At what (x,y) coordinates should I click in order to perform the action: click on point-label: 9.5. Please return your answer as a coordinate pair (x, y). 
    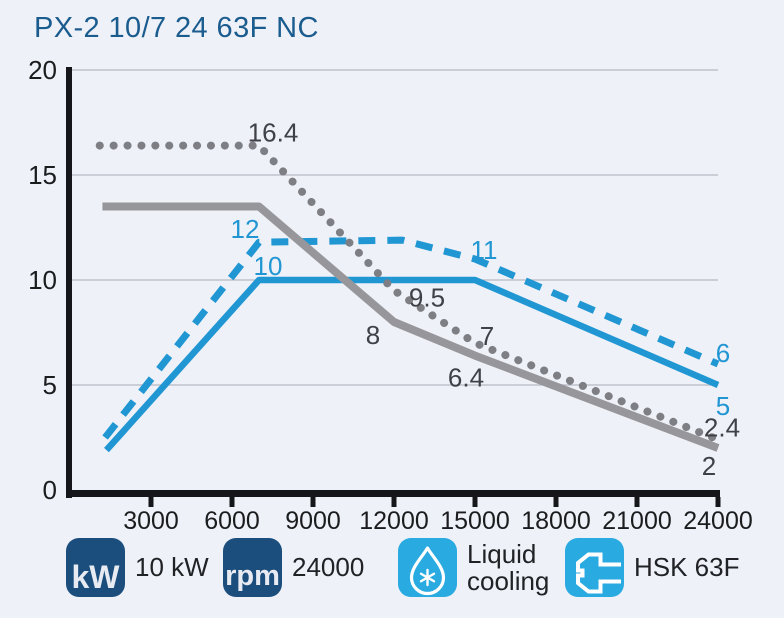
    Looking at the image, I should click on (427, 298).